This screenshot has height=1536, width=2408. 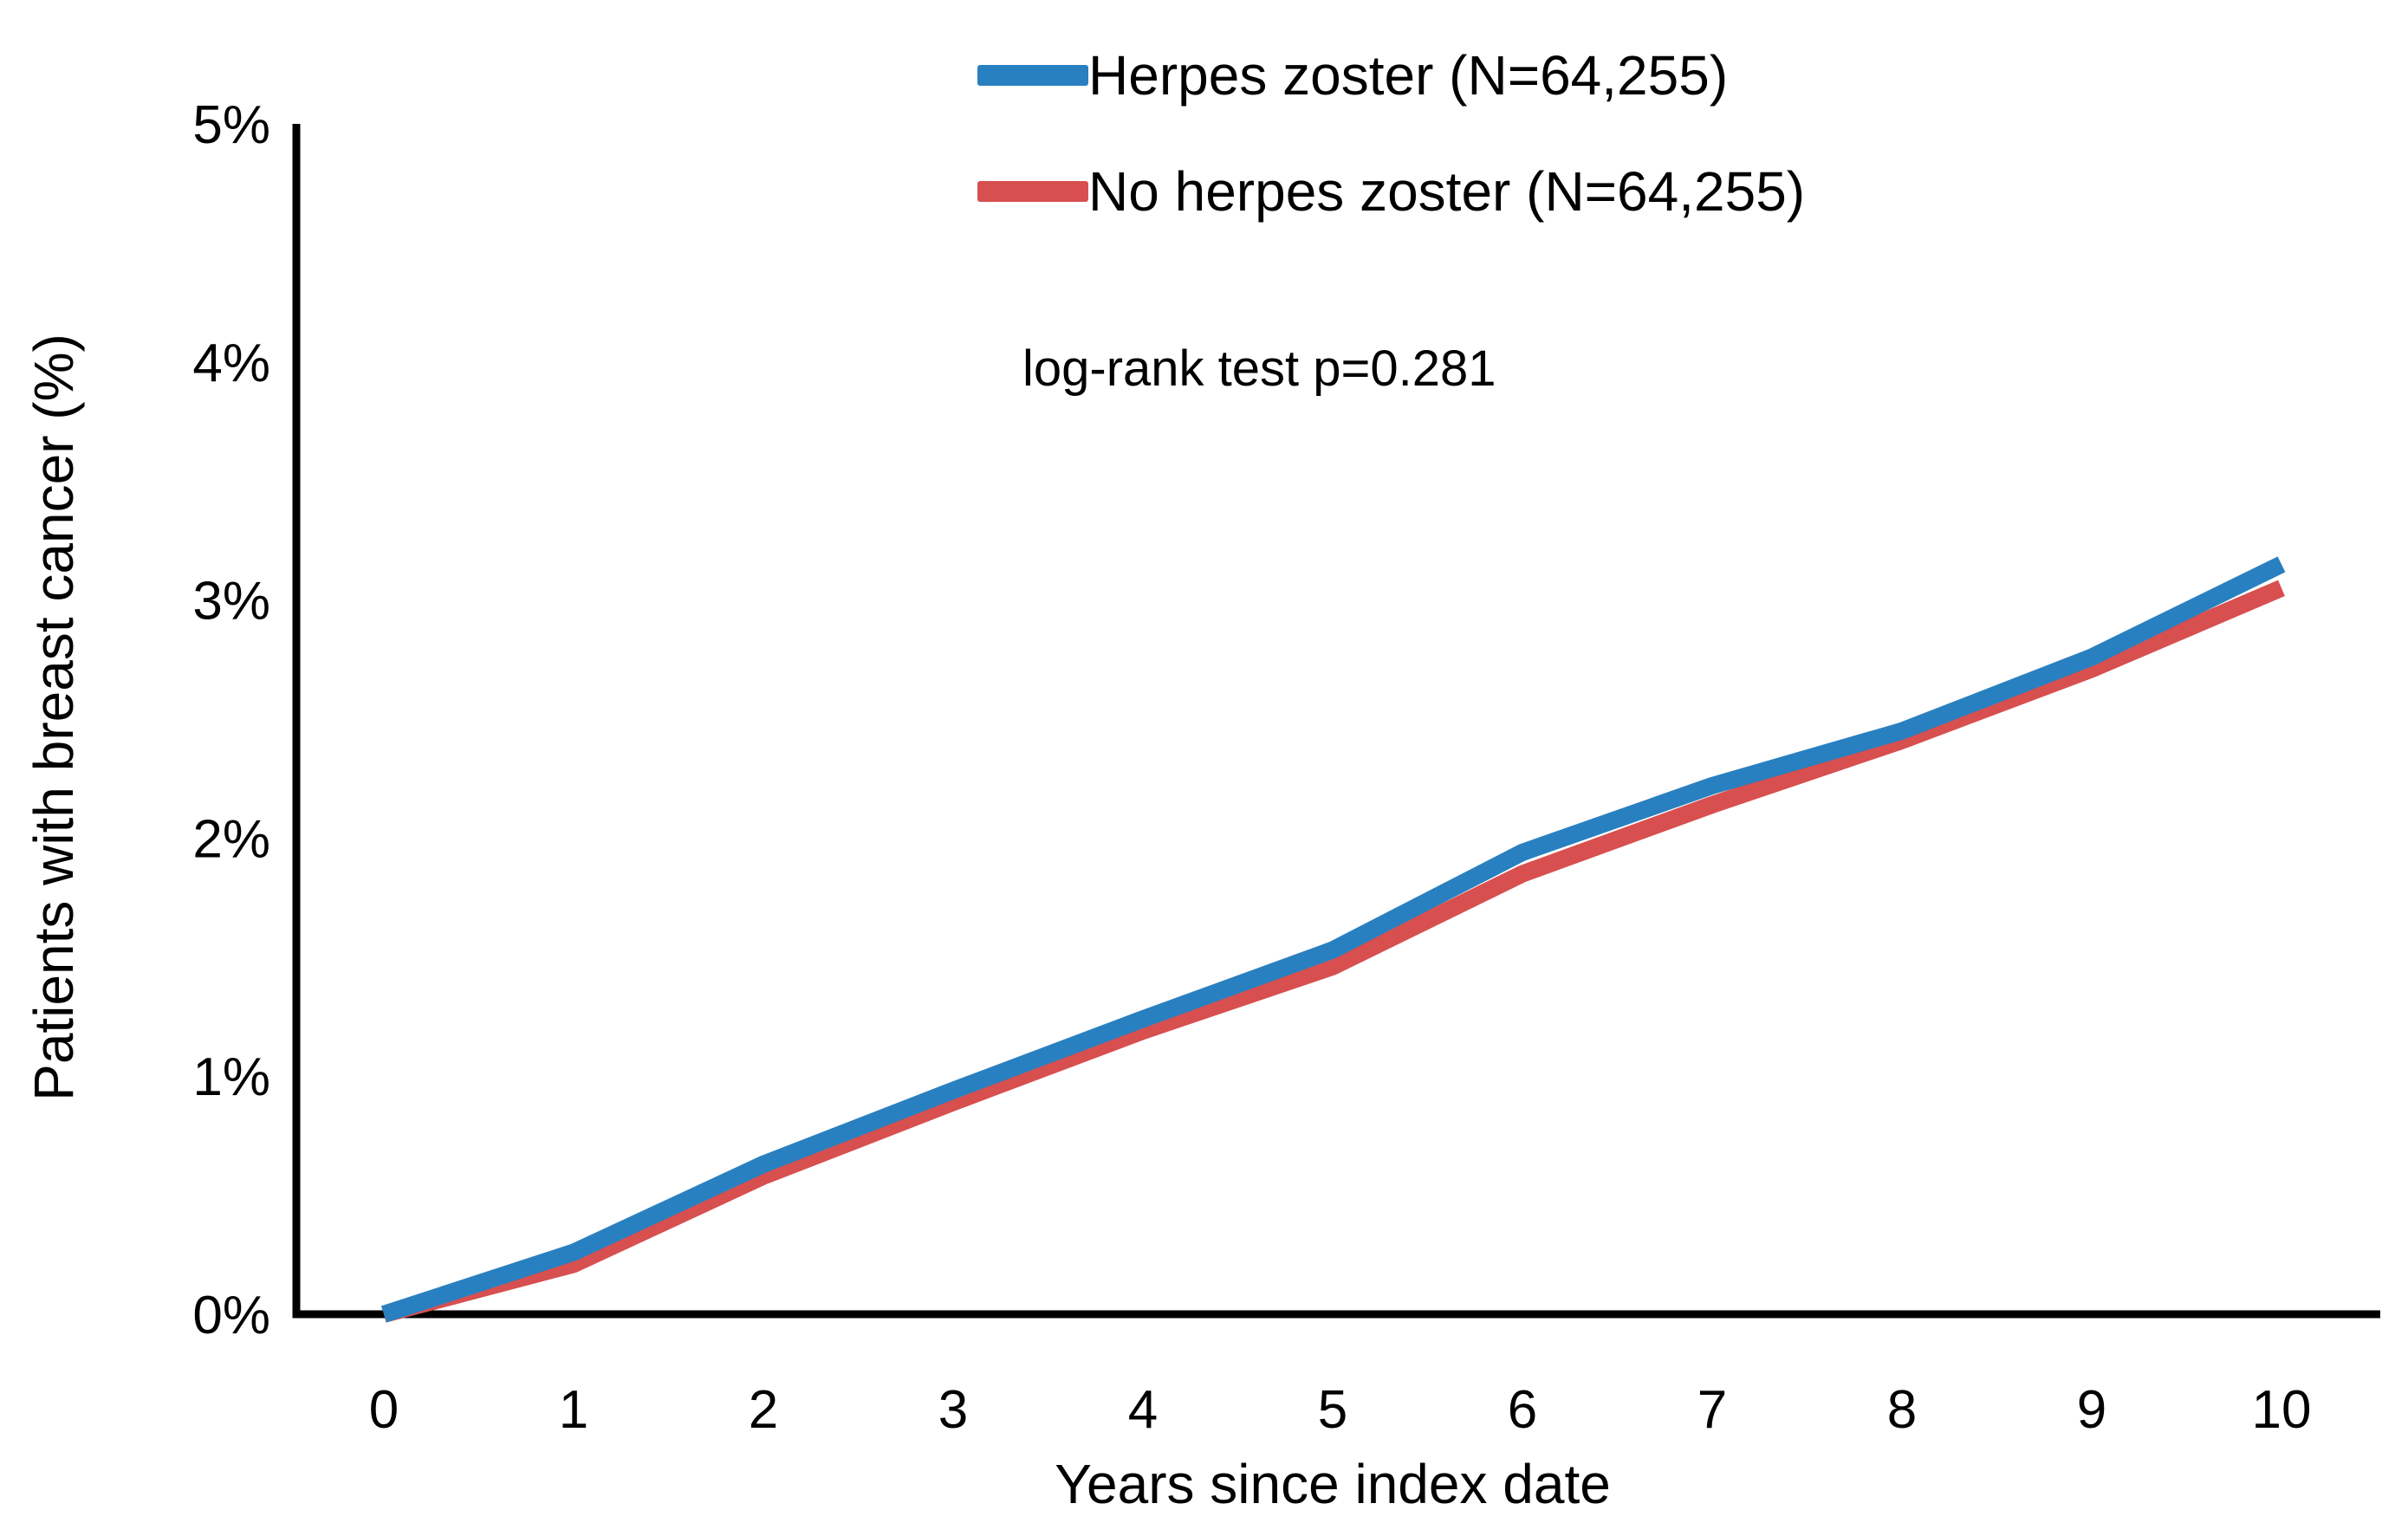 I want to click on x-tick-label: 2, so click(x=763, y=1410).